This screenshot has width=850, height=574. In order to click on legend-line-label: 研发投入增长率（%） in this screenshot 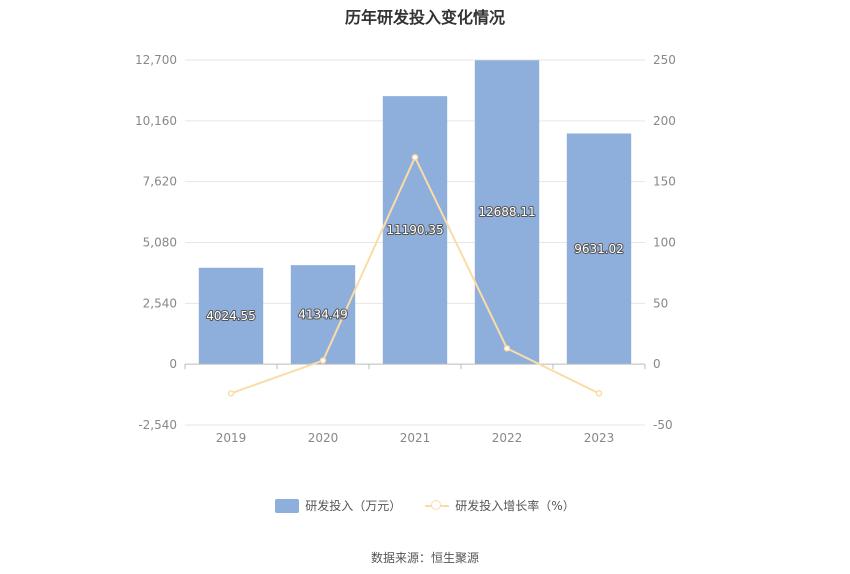, I will do `click(515, 506)`.